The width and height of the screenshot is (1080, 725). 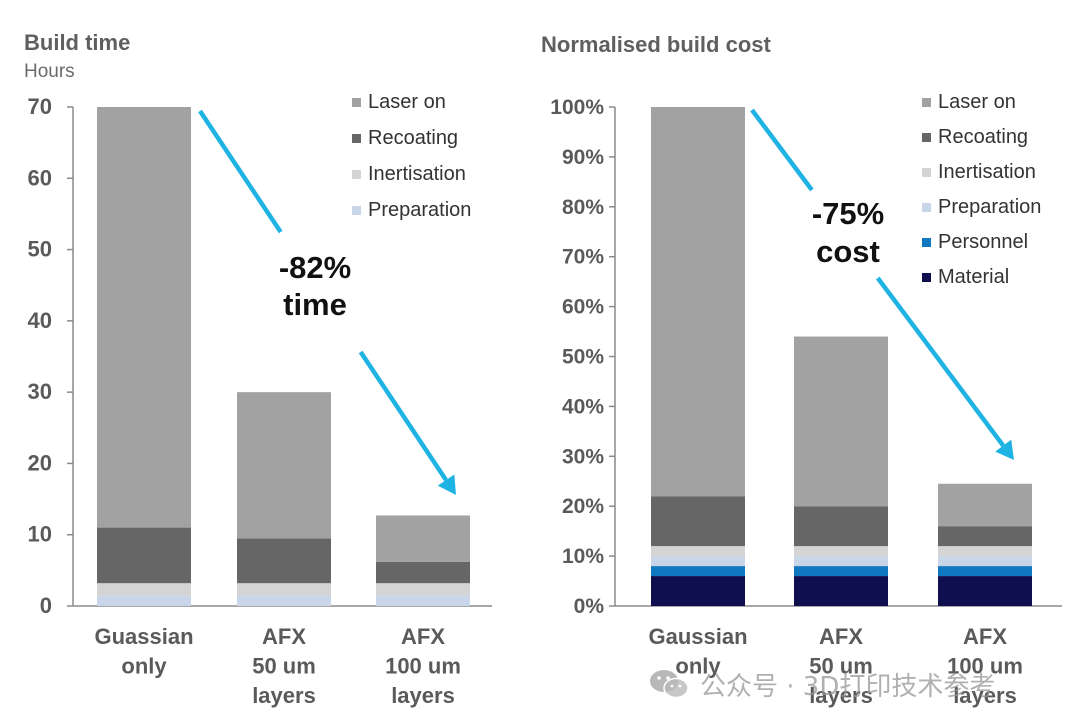 I want to click on legend-label: Material, so click(x=973, y=277).